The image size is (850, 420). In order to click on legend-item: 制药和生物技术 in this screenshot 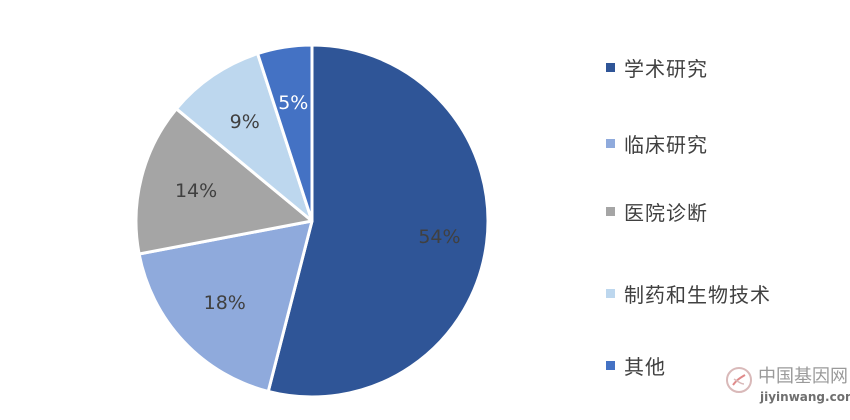, I will do `click(688, 293)`.